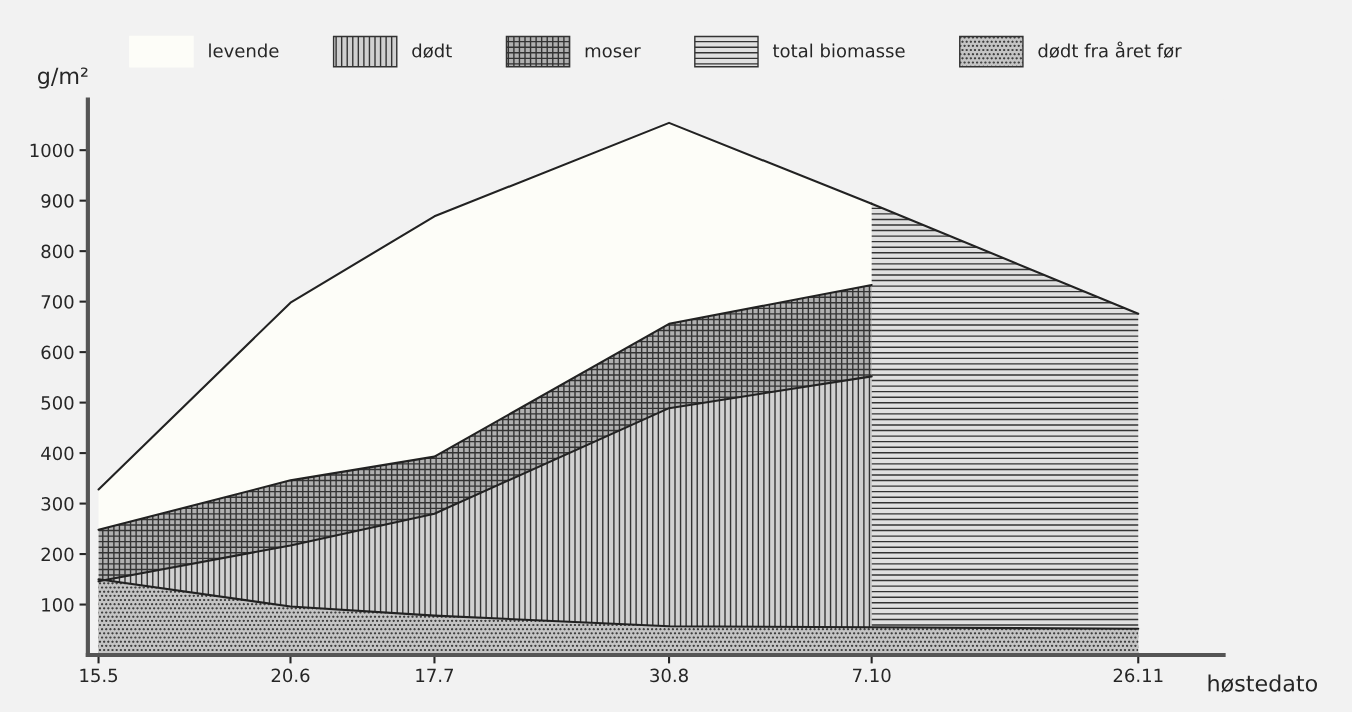  I want to click on y-tick-label: 500, so click(57, 403).